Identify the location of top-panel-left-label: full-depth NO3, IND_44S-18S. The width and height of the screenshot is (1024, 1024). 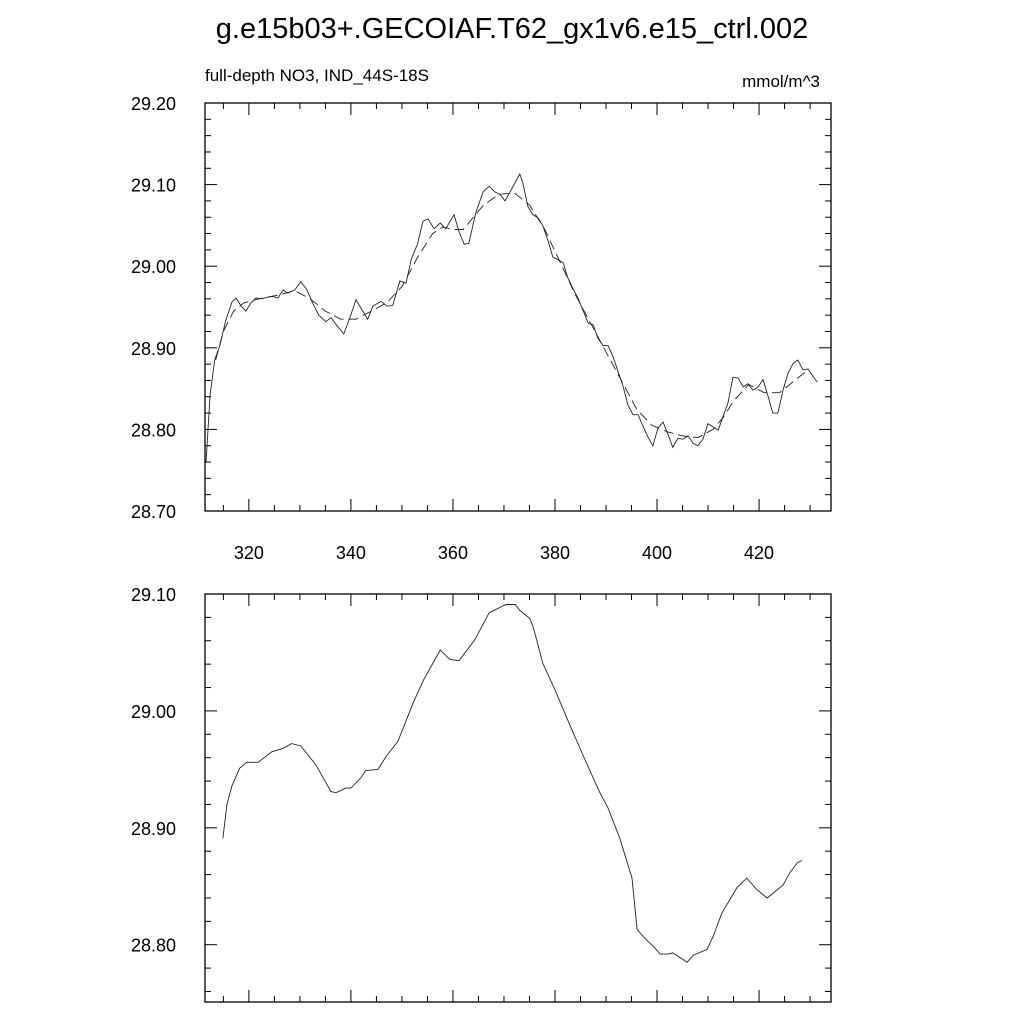
(317, 75).